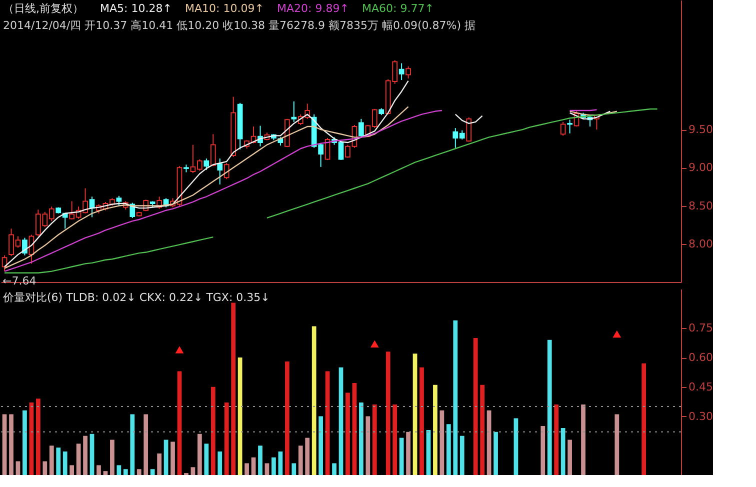 The height and width of the screenshot is (487, 756). I want to click on text: MA5: 10.28↑, so click(136, 8).